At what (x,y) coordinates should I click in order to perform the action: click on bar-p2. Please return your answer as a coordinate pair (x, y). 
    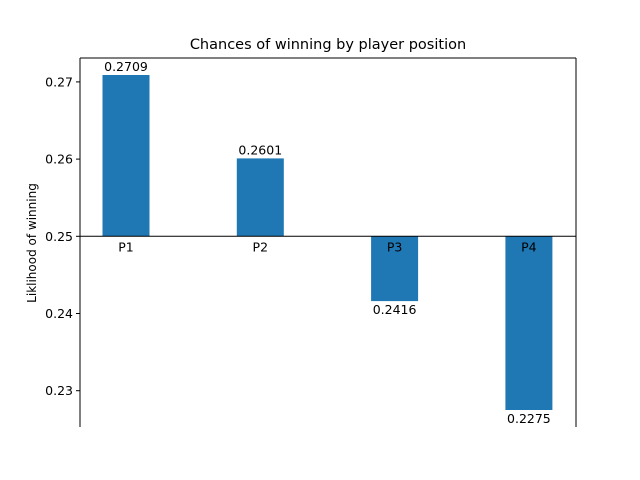
    Looking at the image, I should click on (260, 197).